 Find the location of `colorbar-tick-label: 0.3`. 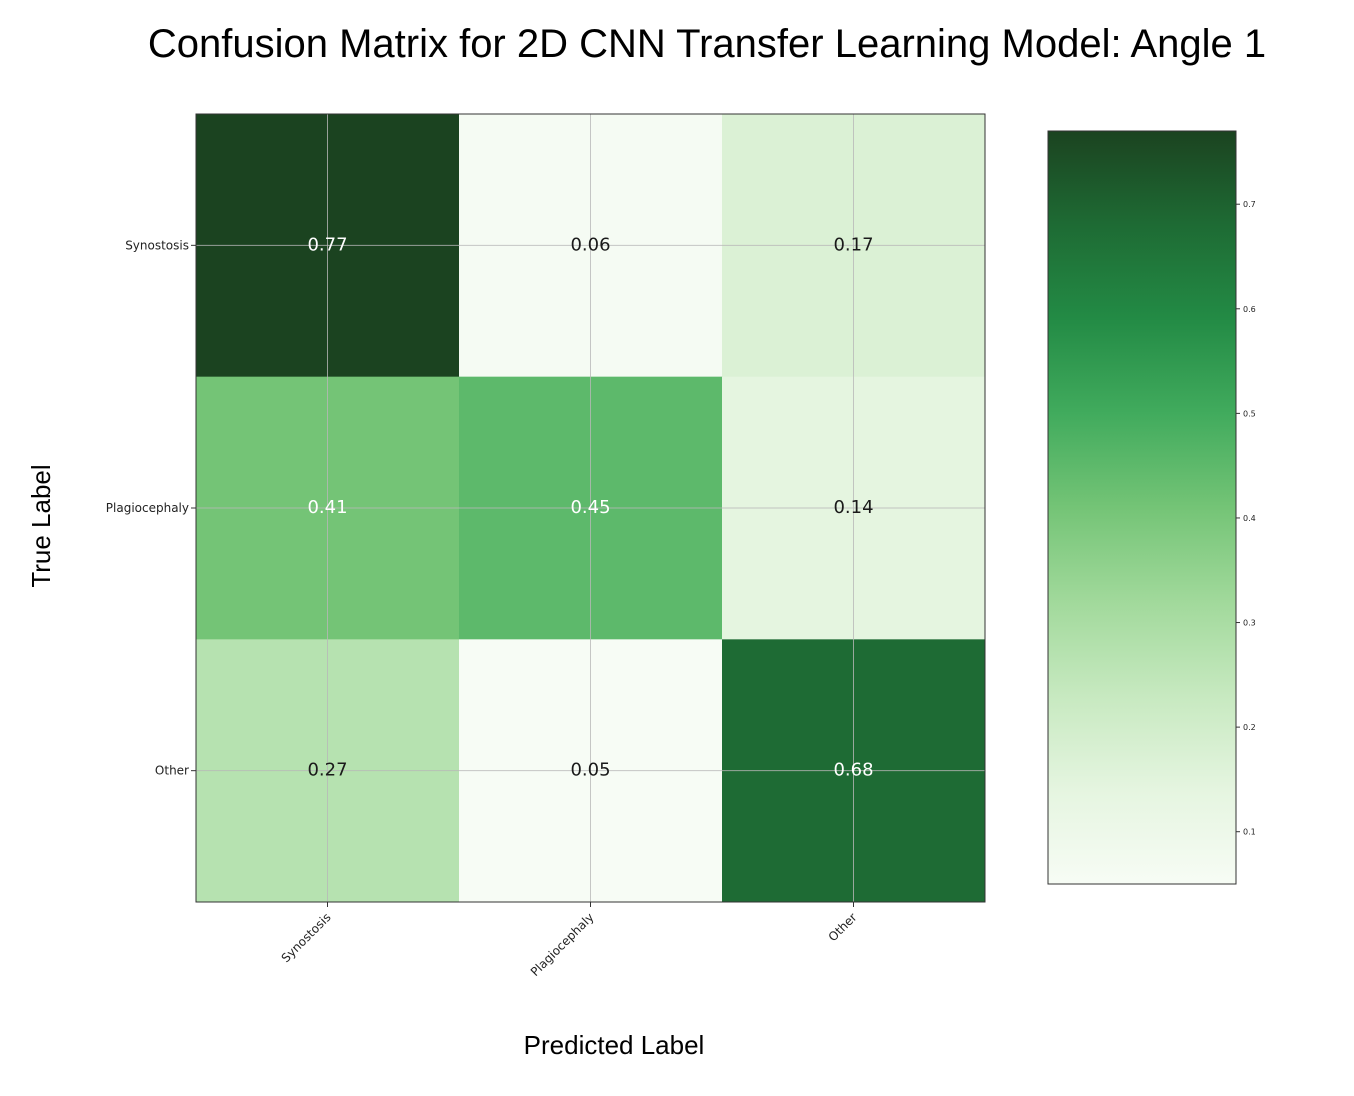

colorbar-tick-label: 0.3 is located at coordinates (1249, 623).